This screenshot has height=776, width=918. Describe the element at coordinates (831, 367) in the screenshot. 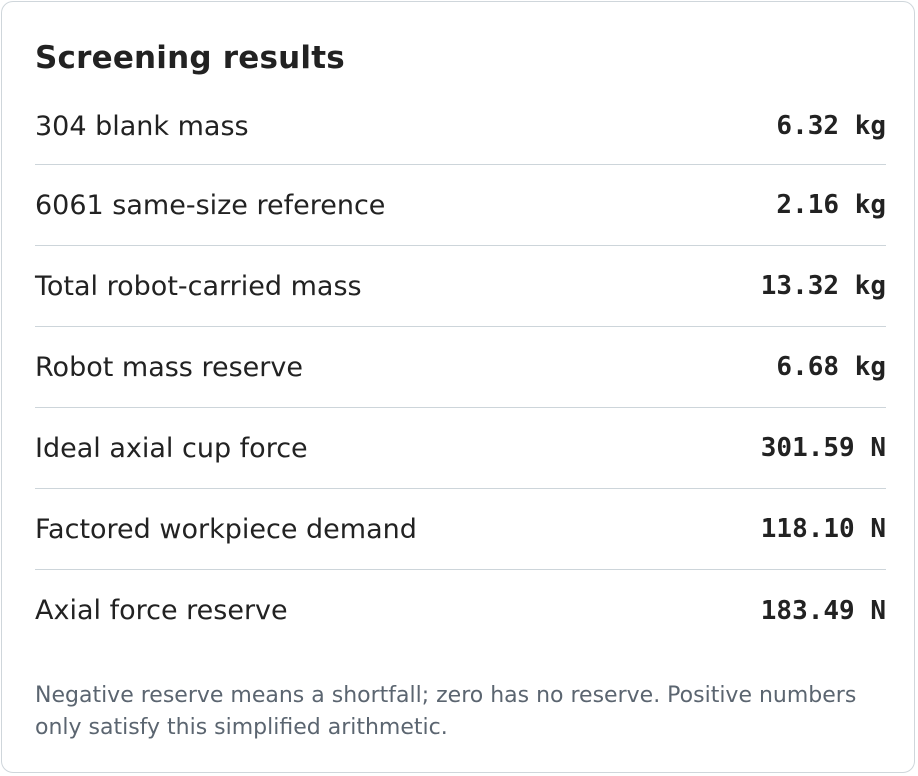

I see `row-value: 6.68 kg` at that location.